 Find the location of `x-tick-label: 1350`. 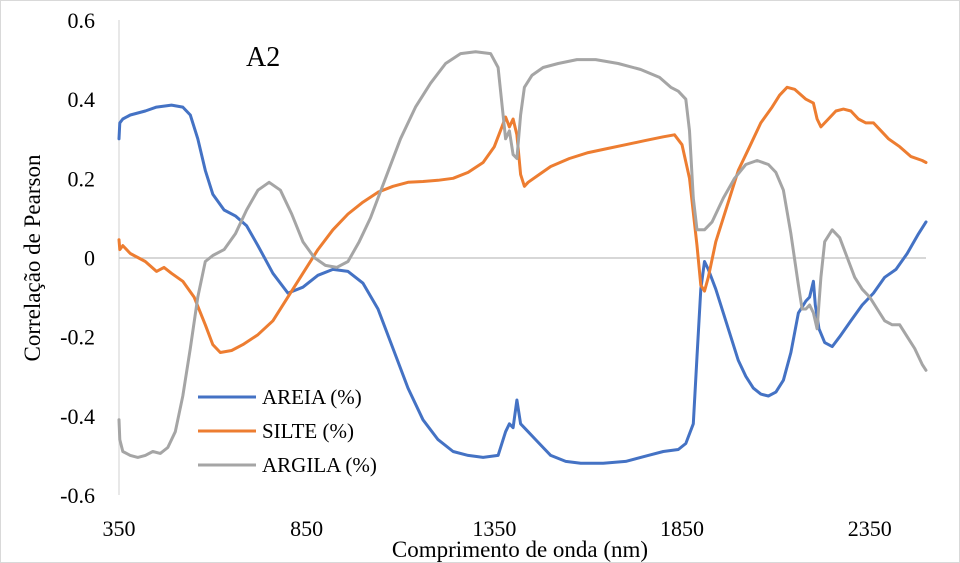

x-tick-label: 1350 is located at coordinates (494, 528).